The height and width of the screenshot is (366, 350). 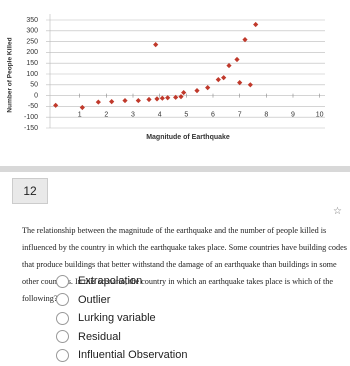 I want to click on x-tick-label: 10, so click(x=320, y=114).